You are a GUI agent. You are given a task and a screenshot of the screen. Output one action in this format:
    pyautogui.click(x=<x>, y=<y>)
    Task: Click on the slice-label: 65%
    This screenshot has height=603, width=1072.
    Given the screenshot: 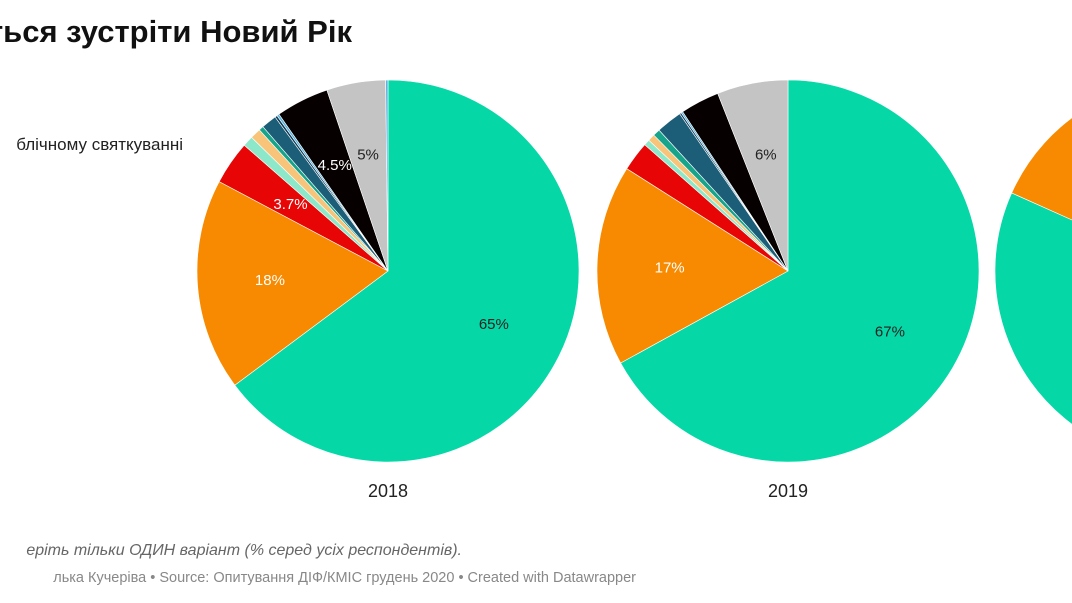 What is the action you would take?
    pyautogui.click(x=494, y=324)
    